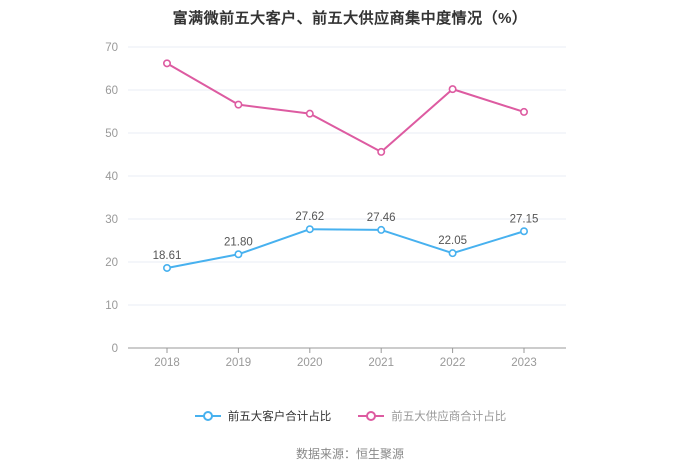 This screenshot has height=474, width=700. What do you see at coordinates (111, 48) in the screenshot?
I see `y-axis-tick-label: 70` at bounding box center [111, 48].